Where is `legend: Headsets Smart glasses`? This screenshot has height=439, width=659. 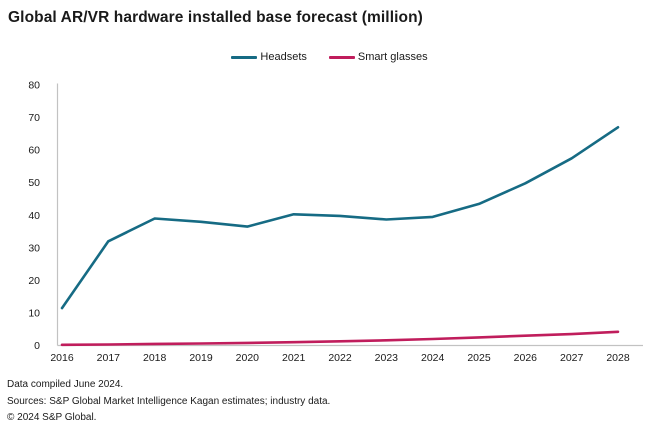 legend: Headsets Smart glasses is located at coordinates (329, 57).